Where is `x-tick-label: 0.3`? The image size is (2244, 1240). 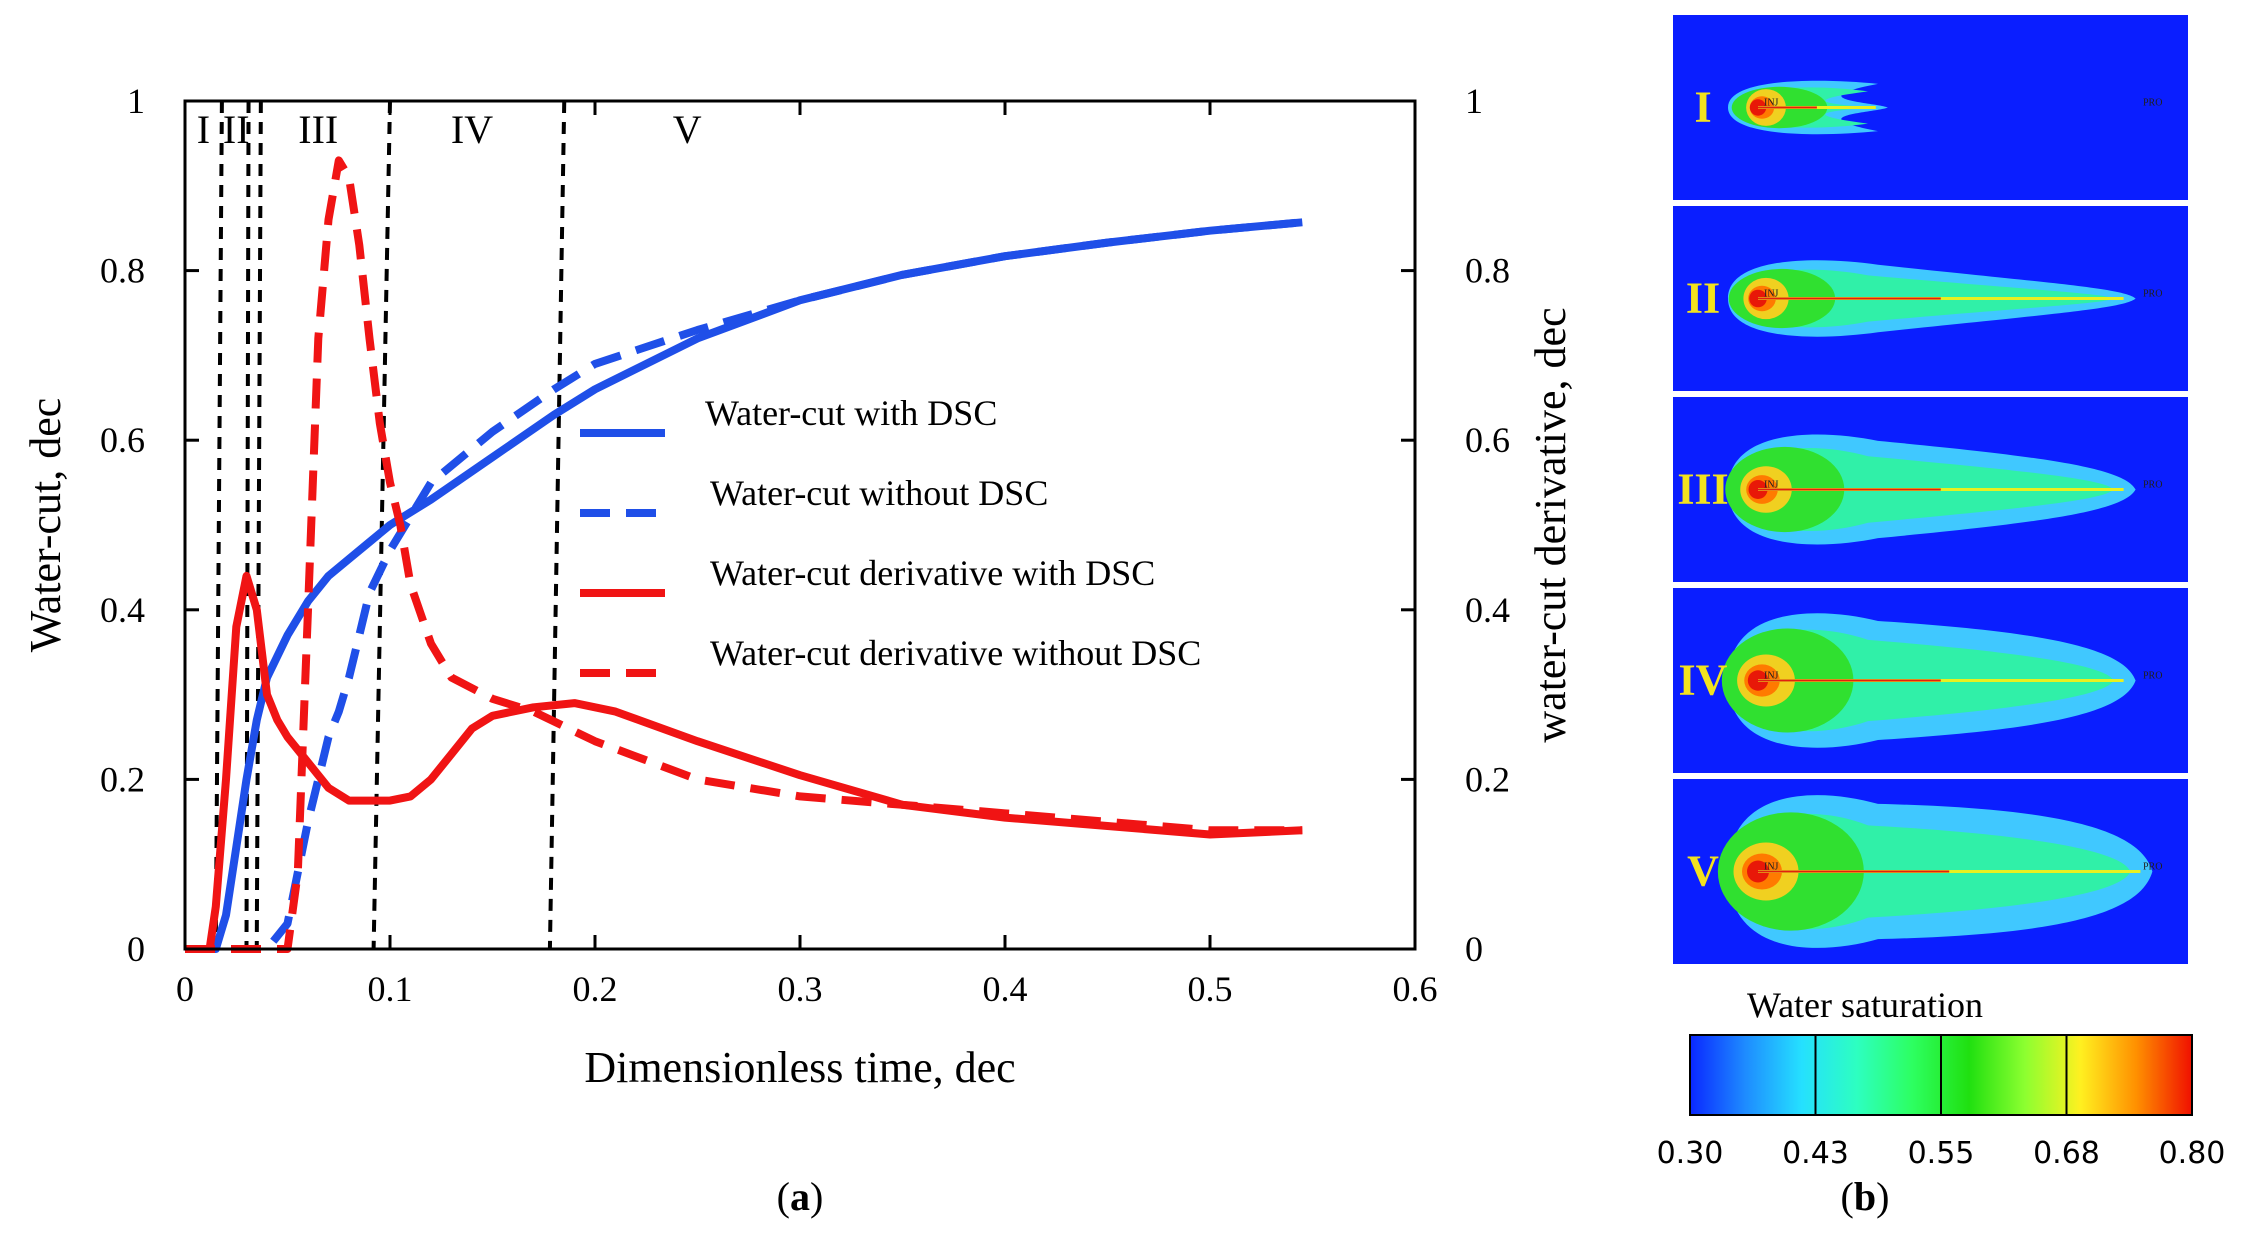
x-tick-label: 0.3 is located at coordinates (800, 989).